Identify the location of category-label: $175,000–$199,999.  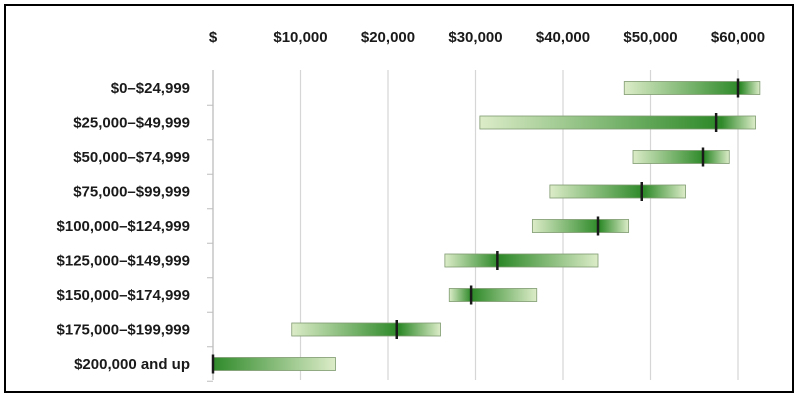
(123, 330).